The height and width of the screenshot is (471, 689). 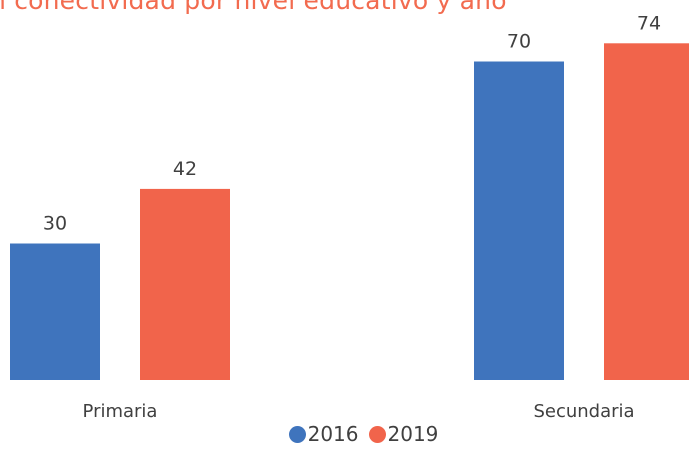 What do you see at coordinates (333, 434) in the screenshot?
I see `legend-label-2016: 2016` at bounding box center [333, 434].